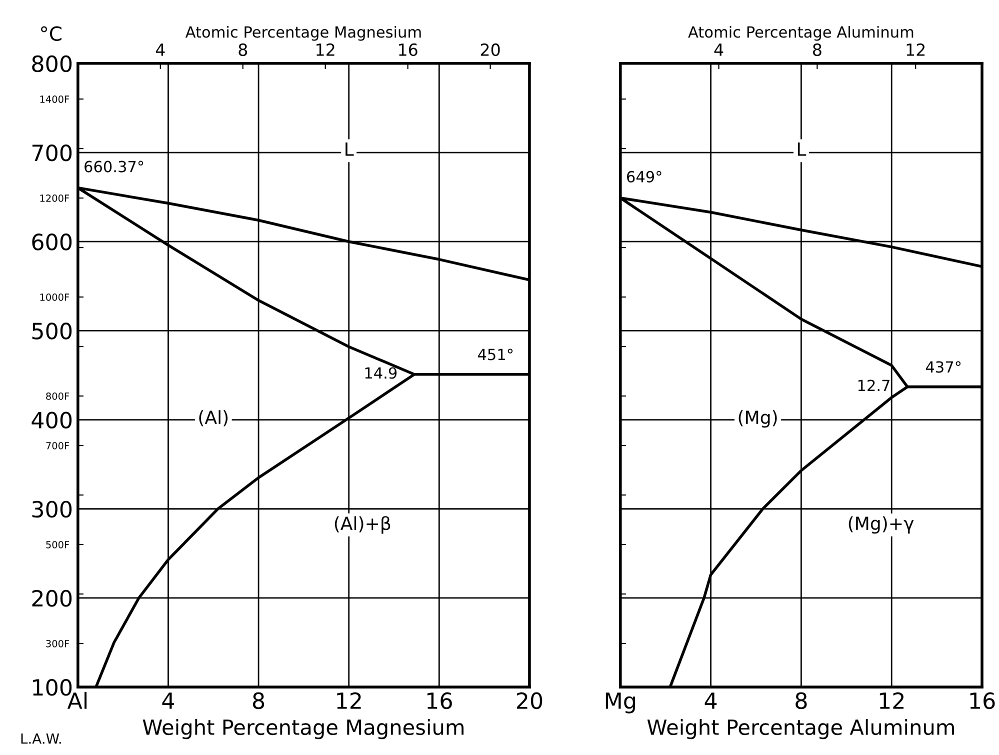 This screenshot has width=999, height=755. What do you see at coordinates (381, 373) in the screenshot?
I see `annotation: 14.9` at bounding box center [381, 373].